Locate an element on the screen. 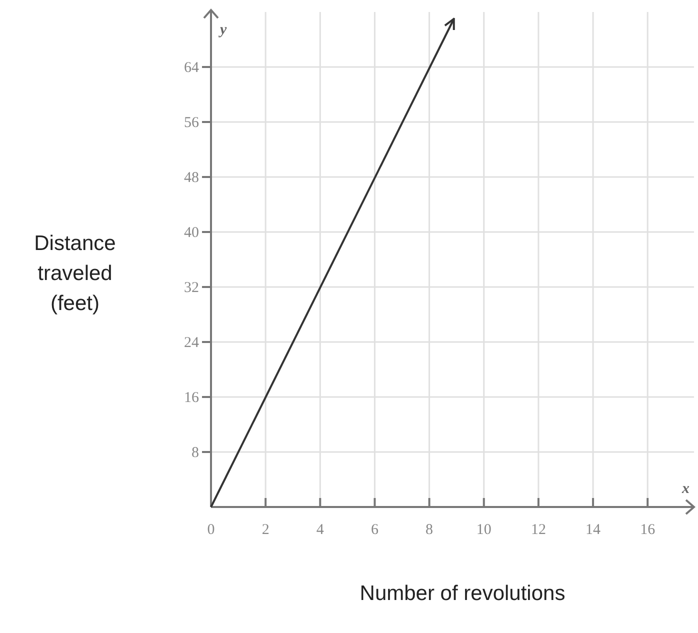 The image size is (698, 633). y-tick-label: 56 is located at coordinates (192, 122).